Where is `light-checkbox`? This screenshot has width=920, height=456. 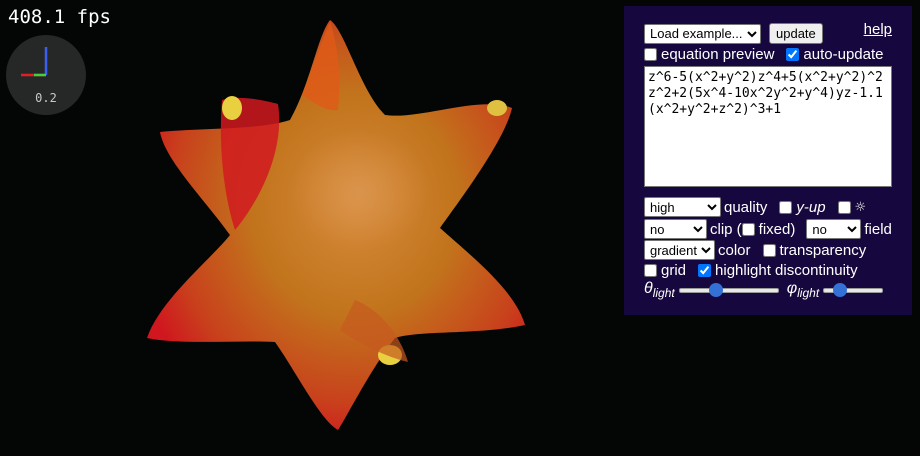
light-checkbox is located at coordinates (844, 207).